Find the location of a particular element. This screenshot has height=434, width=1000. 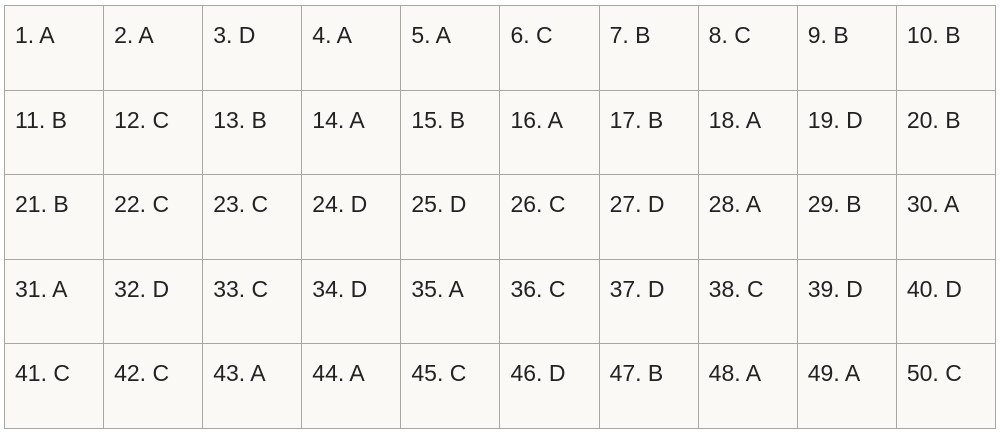

answer-cell: 9. B is located at coordinates (846, 48).